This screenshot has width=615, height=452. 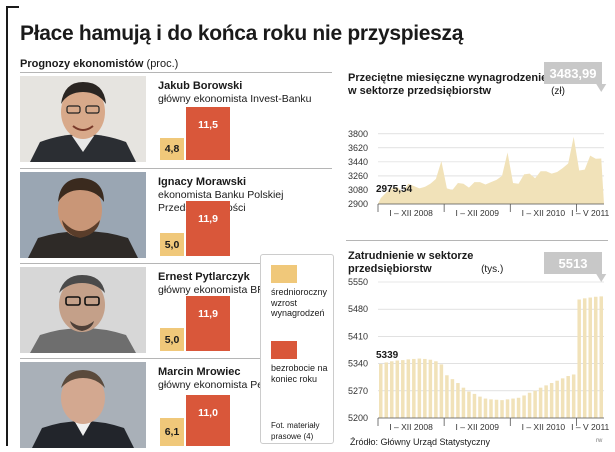 What do you see at coordinates (358, 134) in the screenshot?
I see `y-tick-label: 3800` at bounding box center [358, 134].